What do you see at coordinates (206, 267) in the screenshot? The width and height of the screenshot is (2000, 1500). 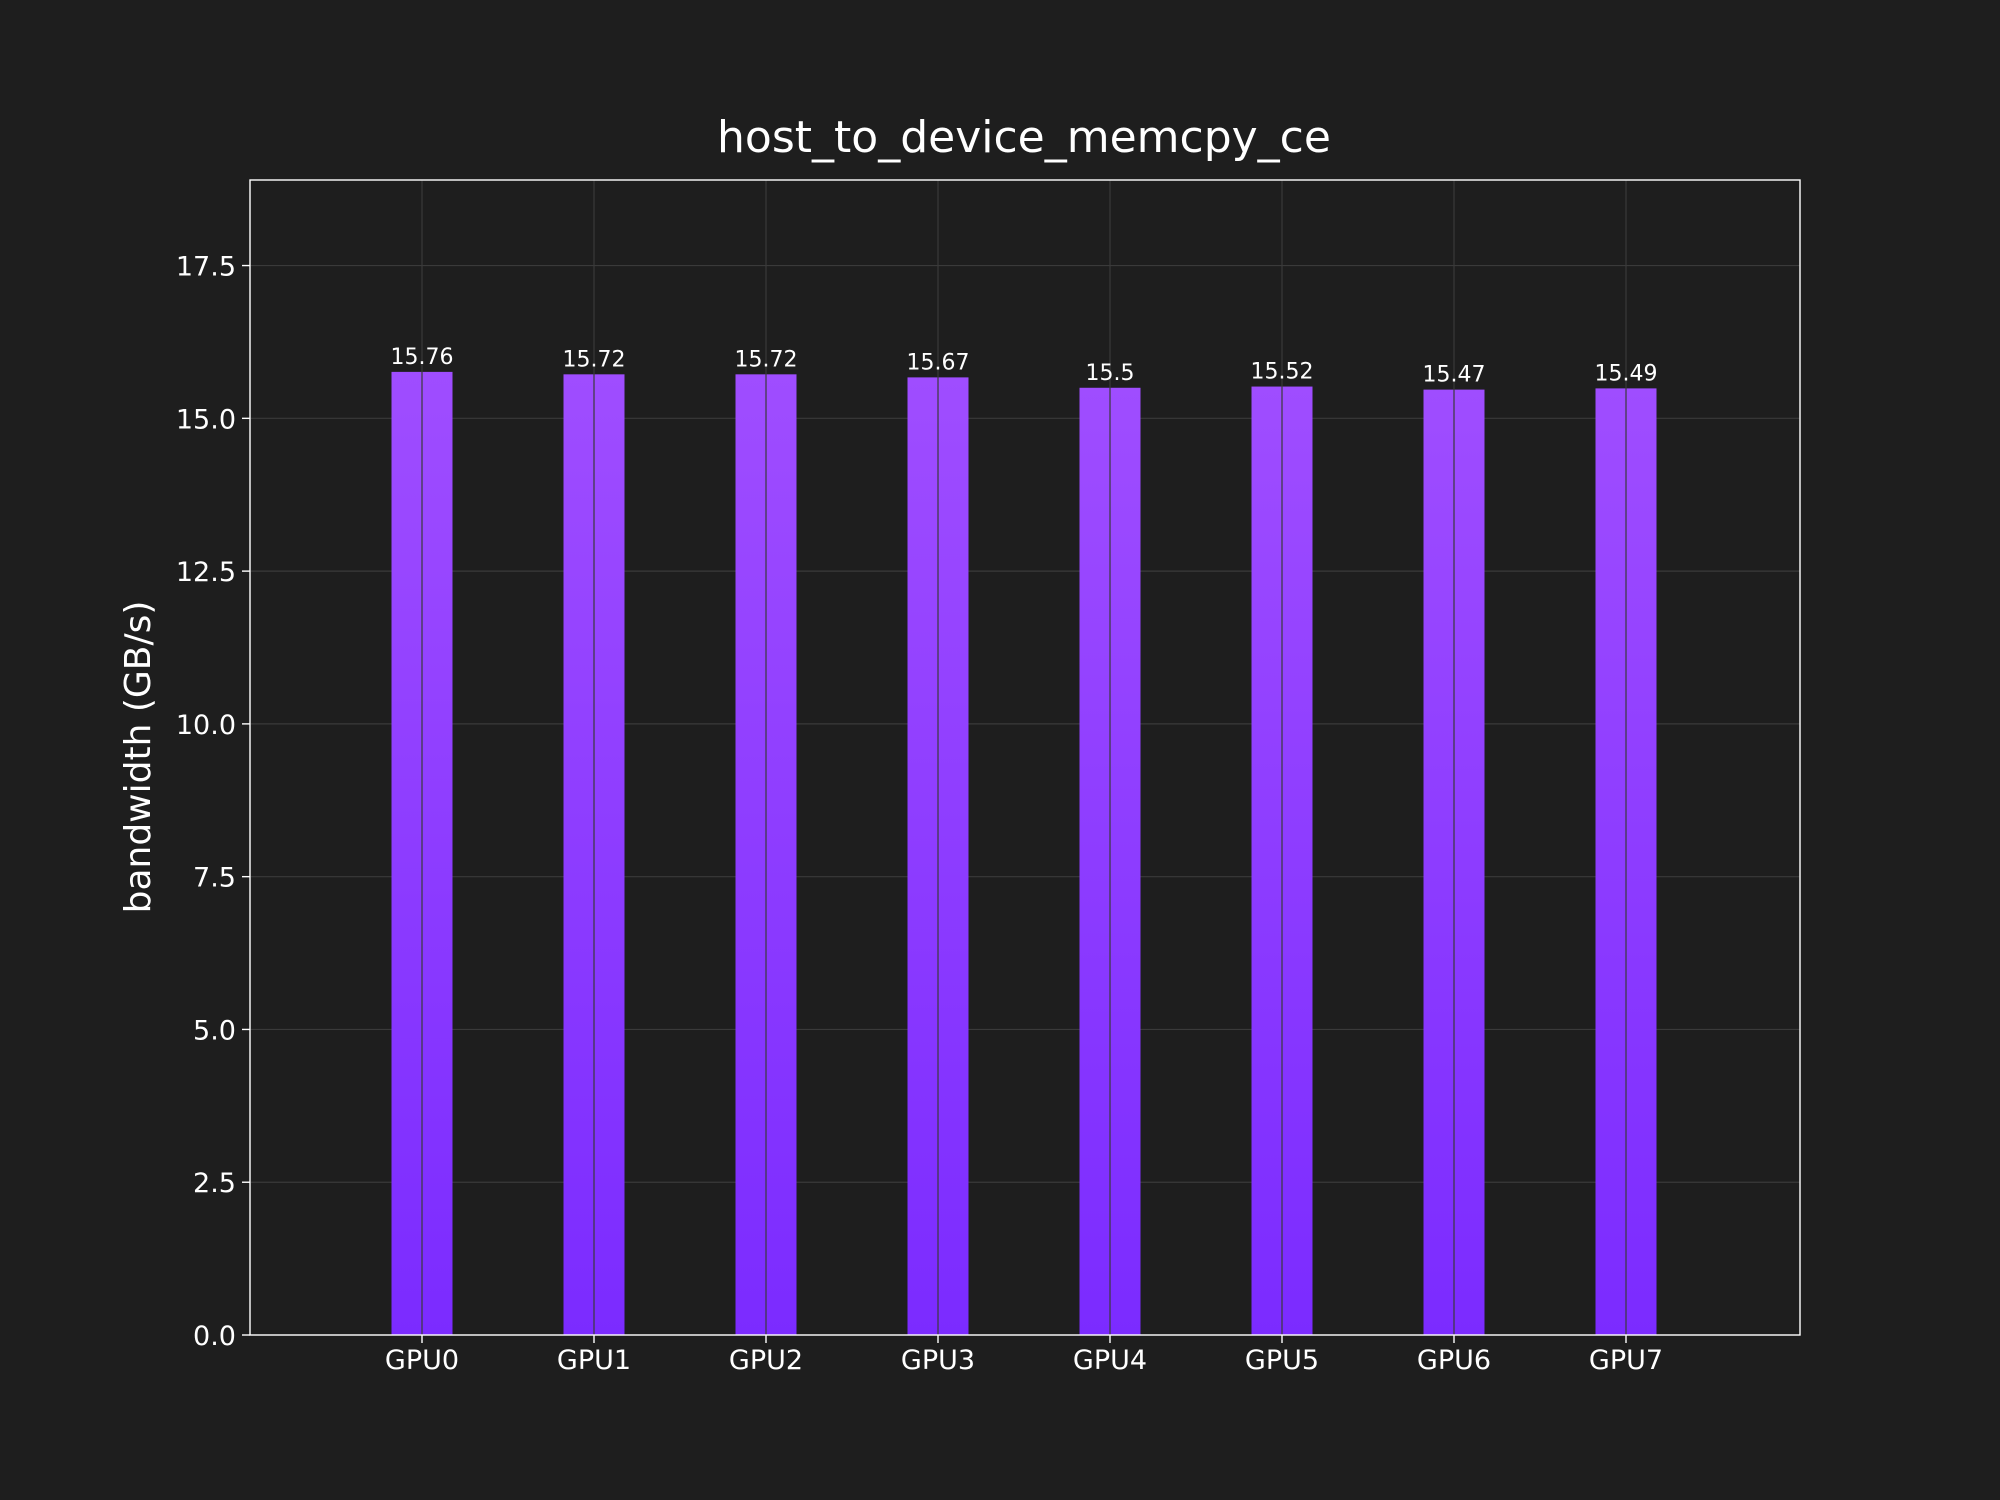 I see `y-tick-label: 17.5` at bounding box center [206, 267].